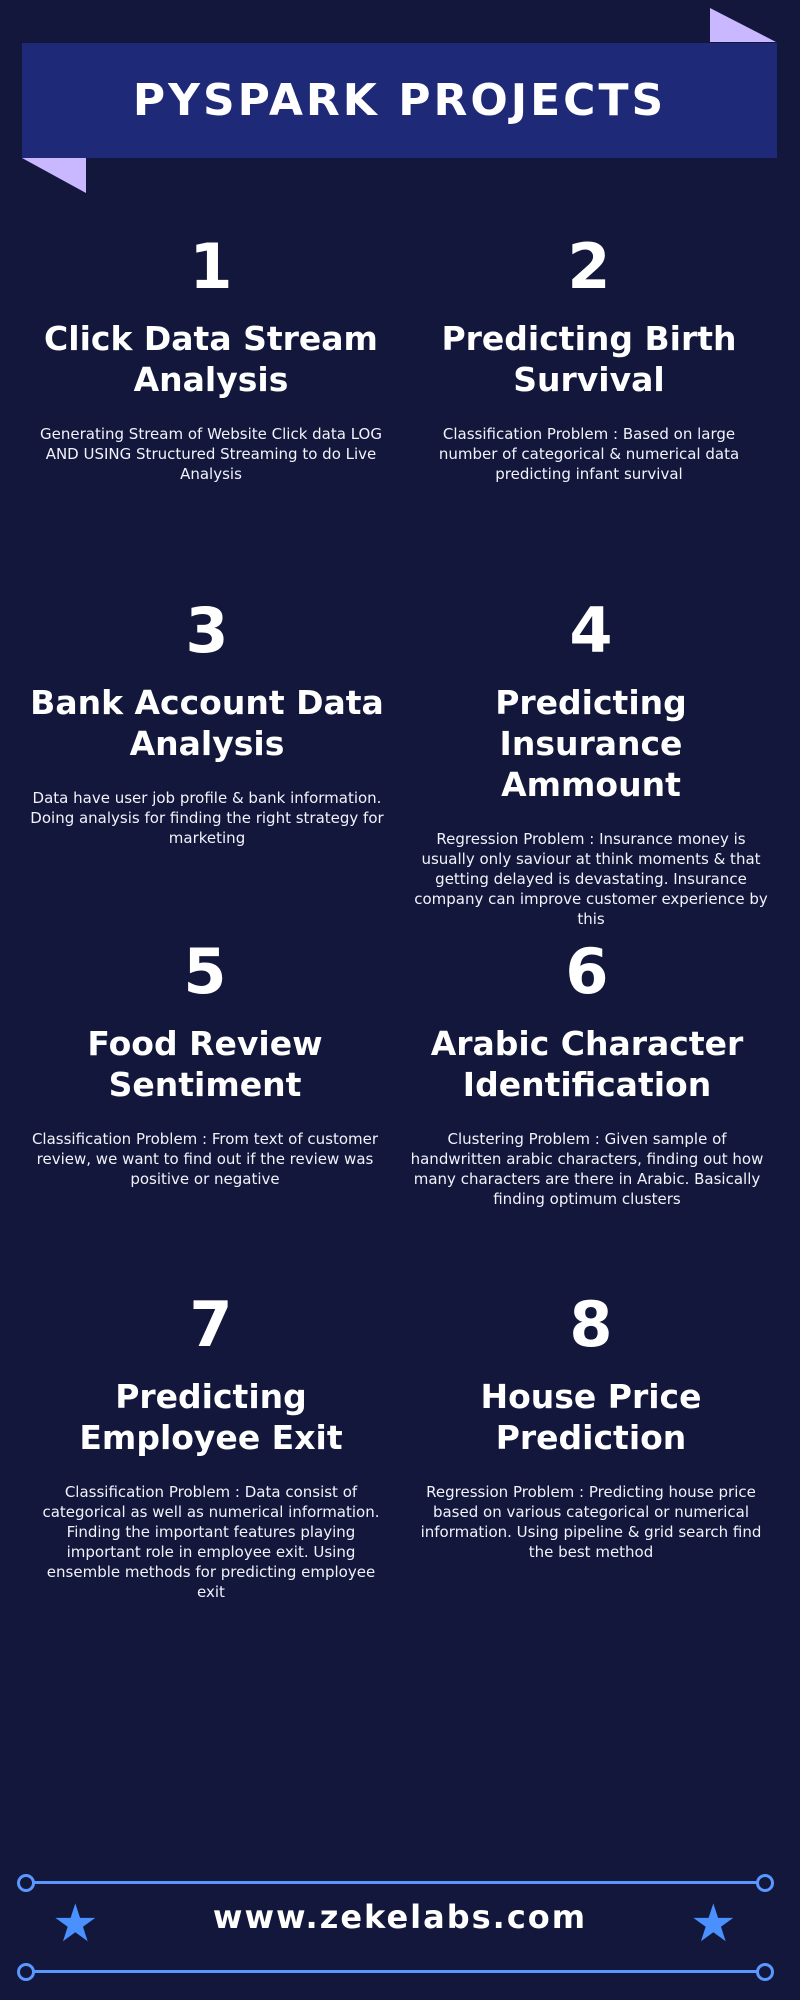  Describe the element at coordinates (211, 1417) in the screenshot. I see `project-title: Predicting Employee Exit` at that location.